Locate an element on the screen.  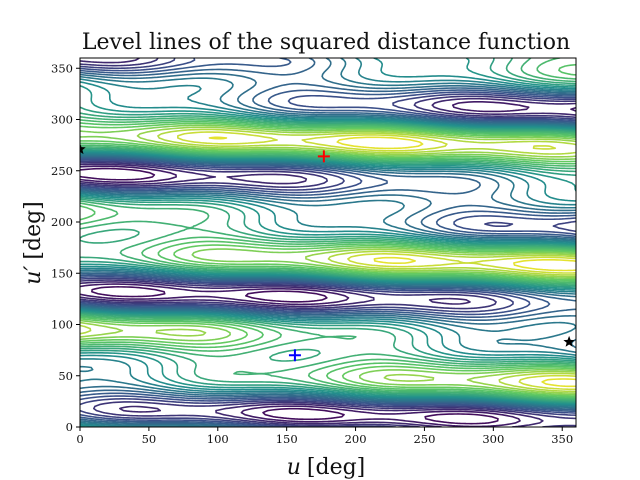
marker-critical-point-right is located at coordinates (569, 341).